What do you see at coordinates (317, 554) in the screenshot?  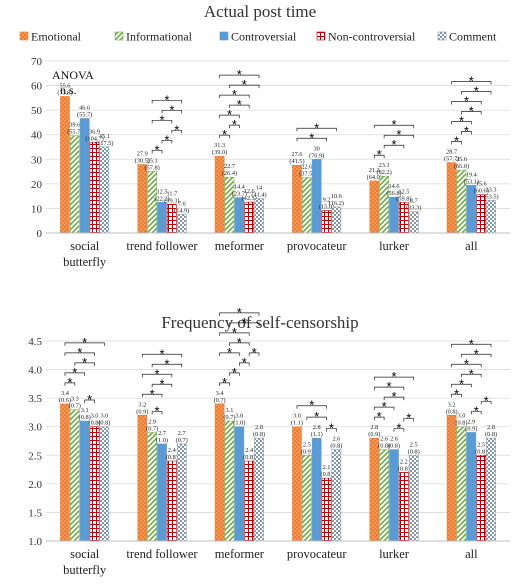 I see `category-label: provocateur` at bounding box center [317, 554].